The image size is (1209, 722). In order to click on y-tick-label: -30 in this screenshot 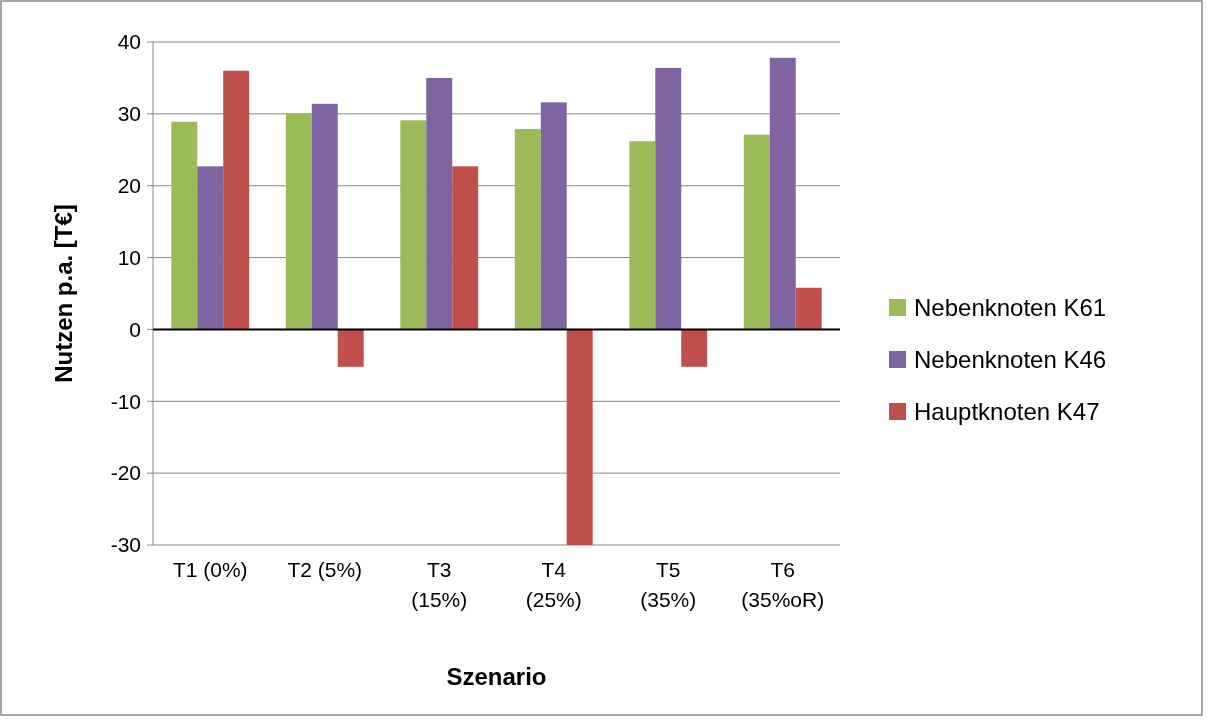, I will do `click(125, 545)`.